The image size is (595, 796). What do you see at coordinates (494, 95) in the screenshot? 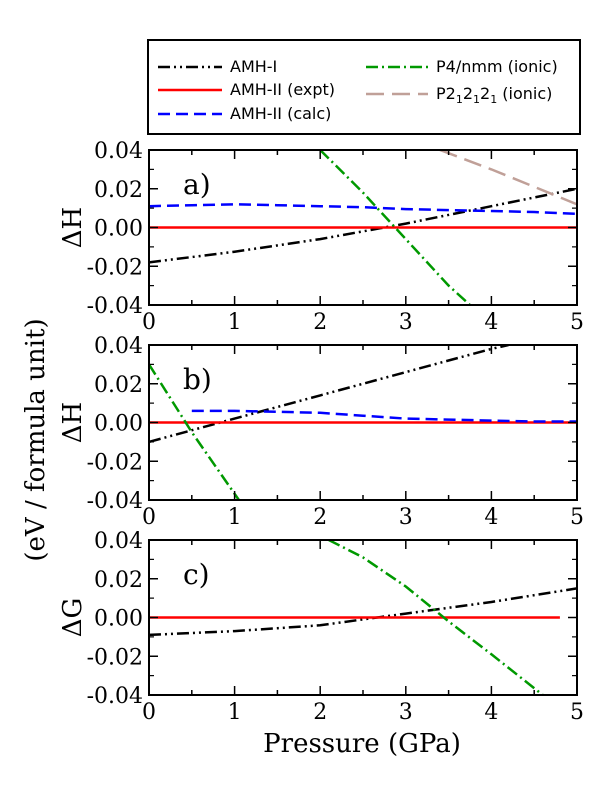
I see `legend-label-p212121: P212121 (ionic)` at bounding box center [494, 95].